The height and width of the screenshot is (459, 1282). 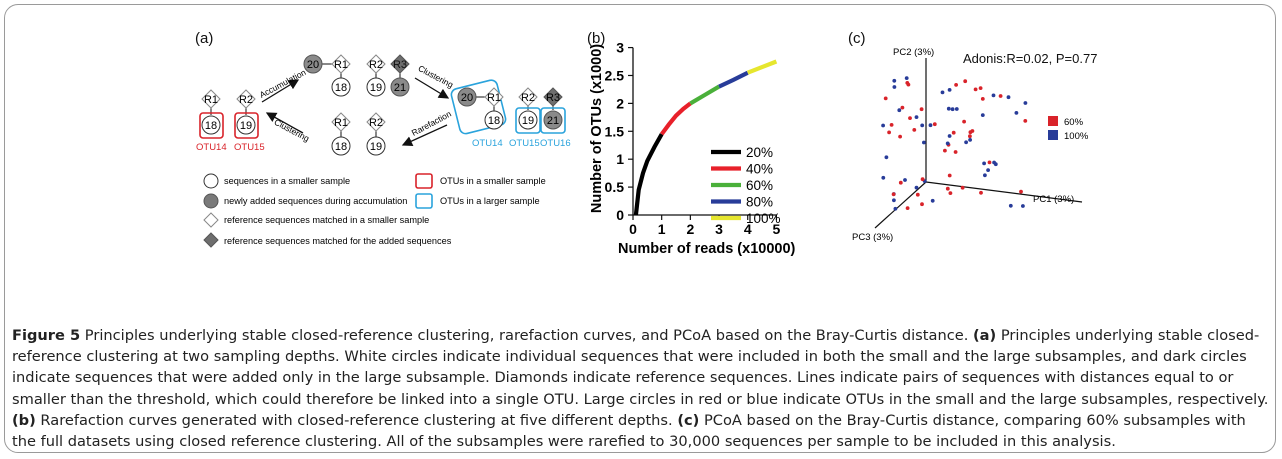 What do you see at coordinates (733, 79) in the screenshot?
I see `series-line-80pct` at bounding box center [733, 79].